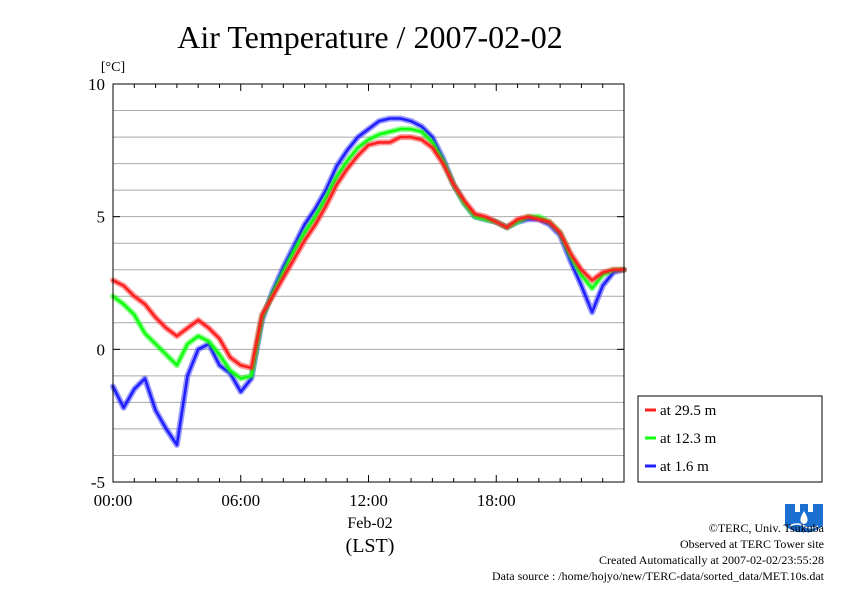  What do you see at coordinates (496, 500) in the screenshot?
I see `x-tick-label: 18:00` at bounding box center [496, 500].